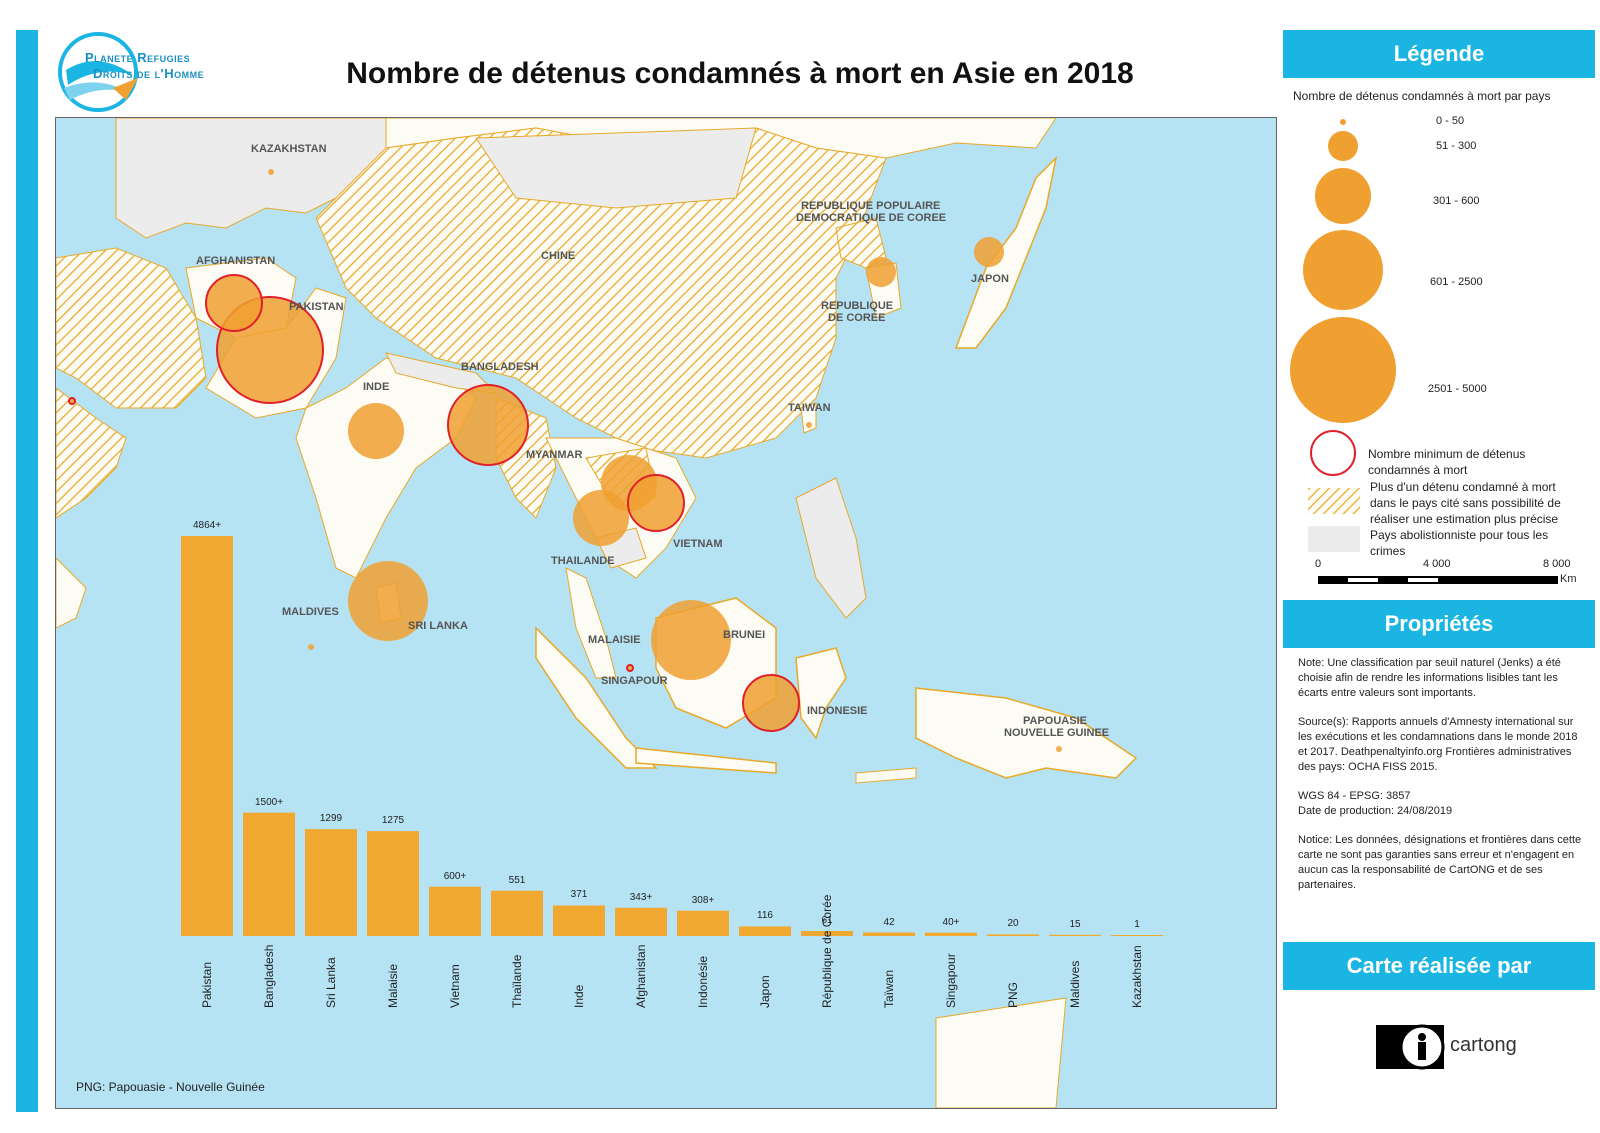 The width and height of the screenshot is (1600, 1133). I want to click on legend-class-5: 2501 - 5000, so click(1457, 389).